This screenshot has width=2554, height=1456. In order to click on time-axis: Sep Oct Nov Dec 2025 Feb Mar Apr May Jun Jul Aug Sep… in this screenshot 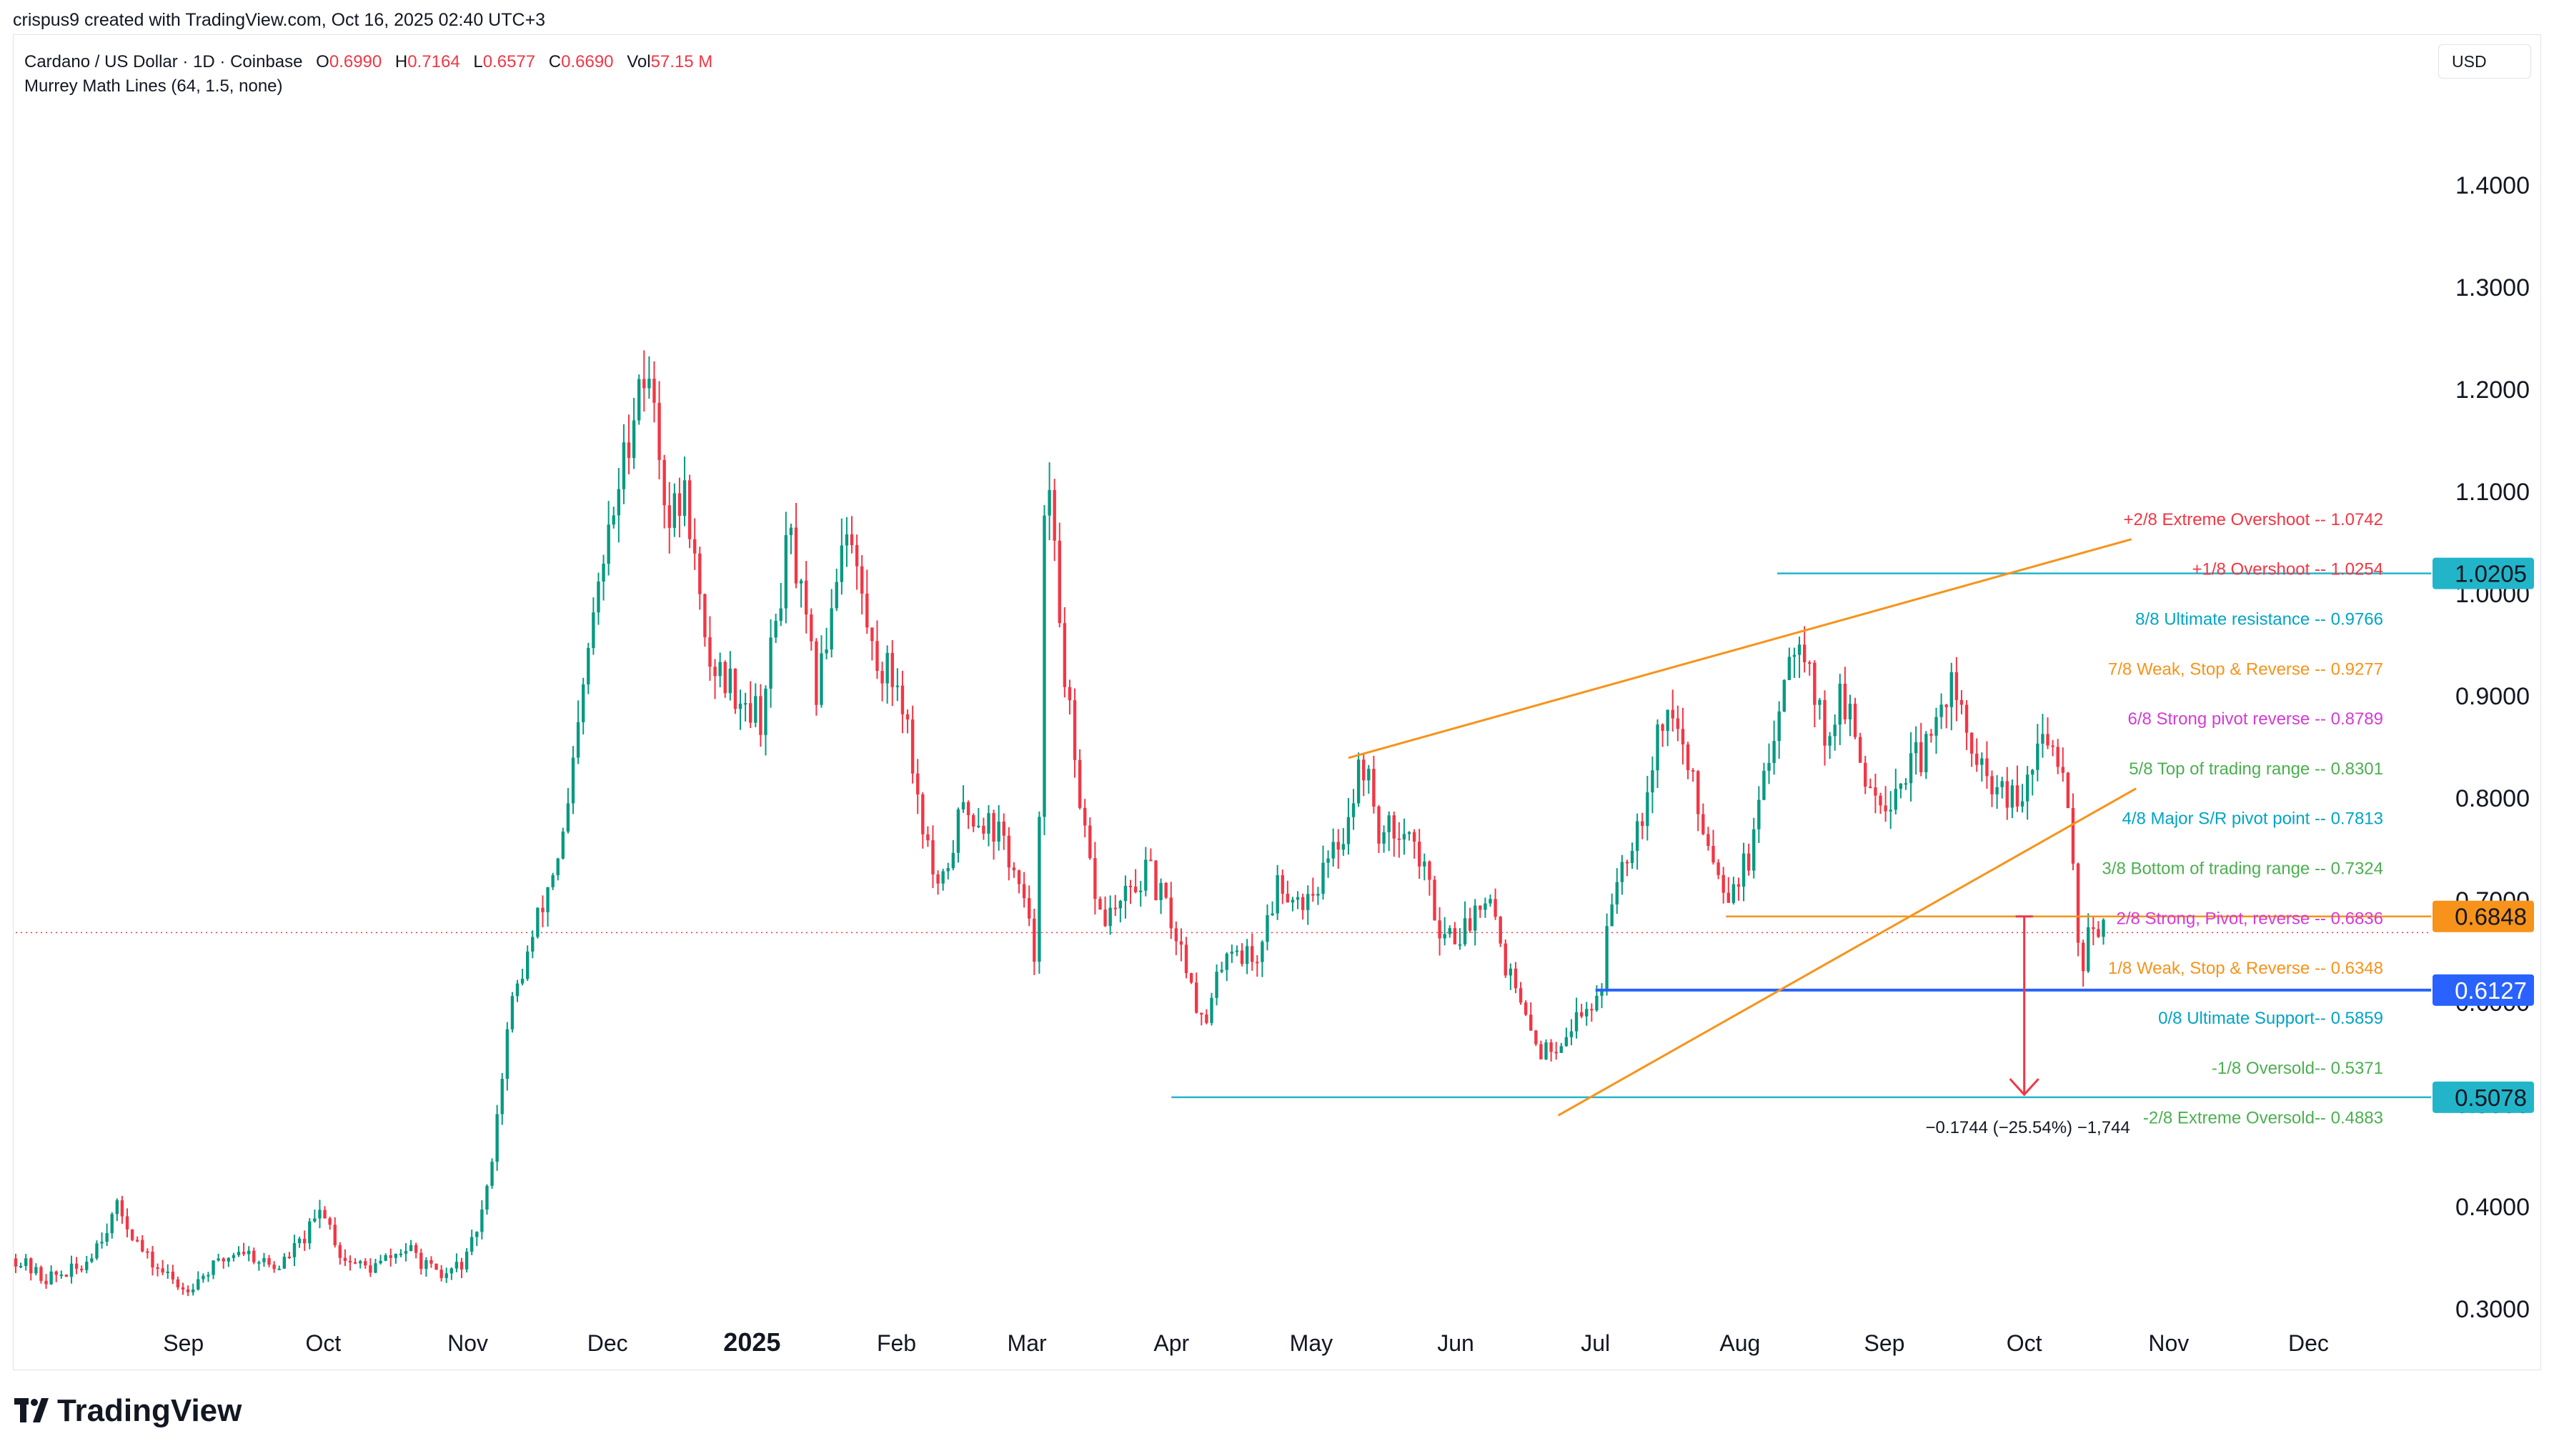, I will do `click(1246, 1342)`.